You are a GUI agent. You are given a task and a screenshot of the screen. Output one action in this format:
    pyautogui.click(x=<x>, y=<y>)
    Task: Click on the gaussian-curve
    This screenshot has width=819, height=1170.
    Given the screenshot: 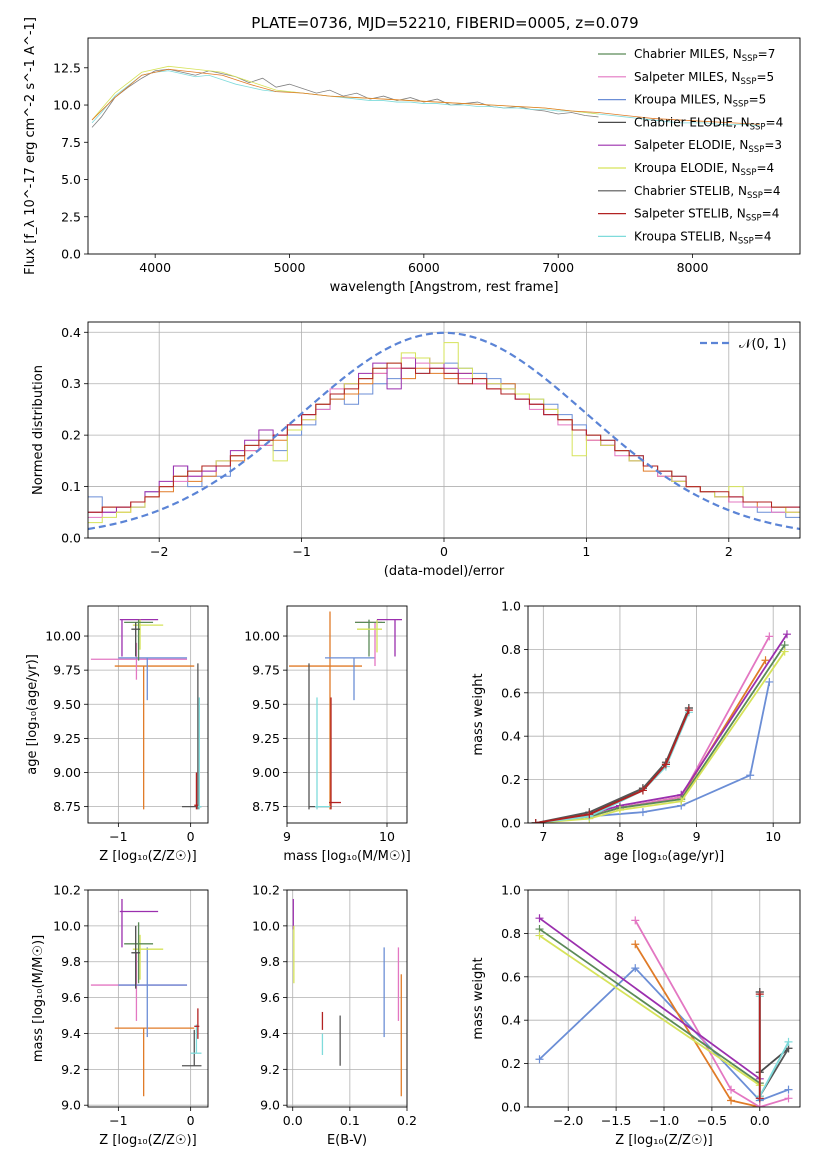 What is the action you would take?
    pyautogui.click(x=444, y=431)
    